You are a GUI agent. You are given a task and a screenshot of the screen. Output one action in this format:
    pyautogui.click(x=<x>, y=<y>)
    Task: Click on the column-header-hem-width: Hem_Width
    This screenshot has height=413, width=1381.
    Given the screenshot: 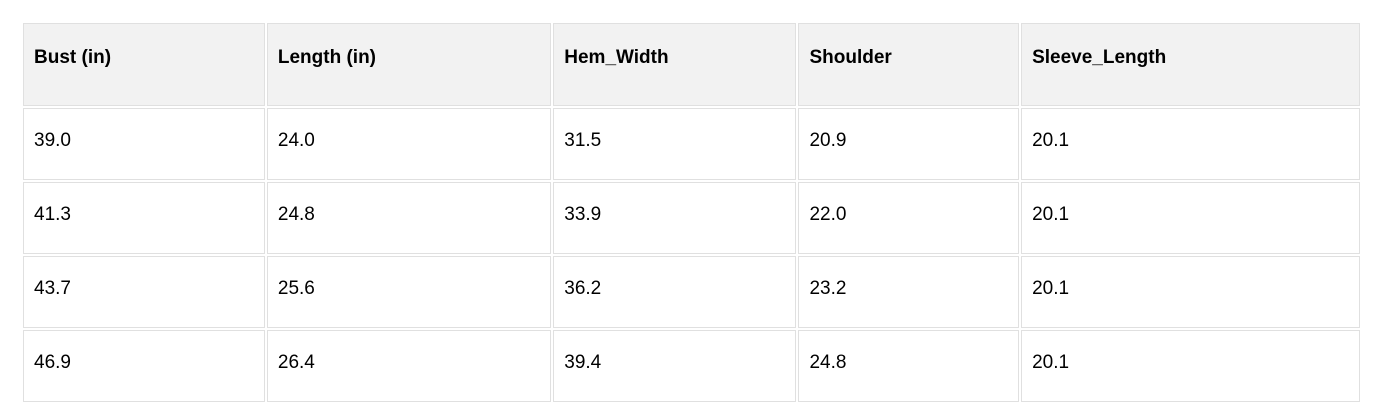 What is the action you would take?
    pyautogui.click(x=675, y=64)
    